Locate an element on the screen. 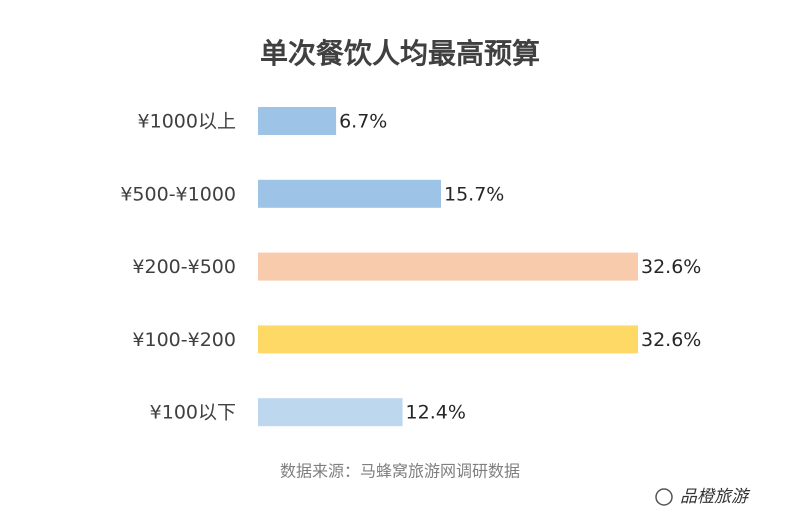 The height and width of the screenshot is (528, 800). category-label: ¥100以下 is located at coordinates (193, 413).